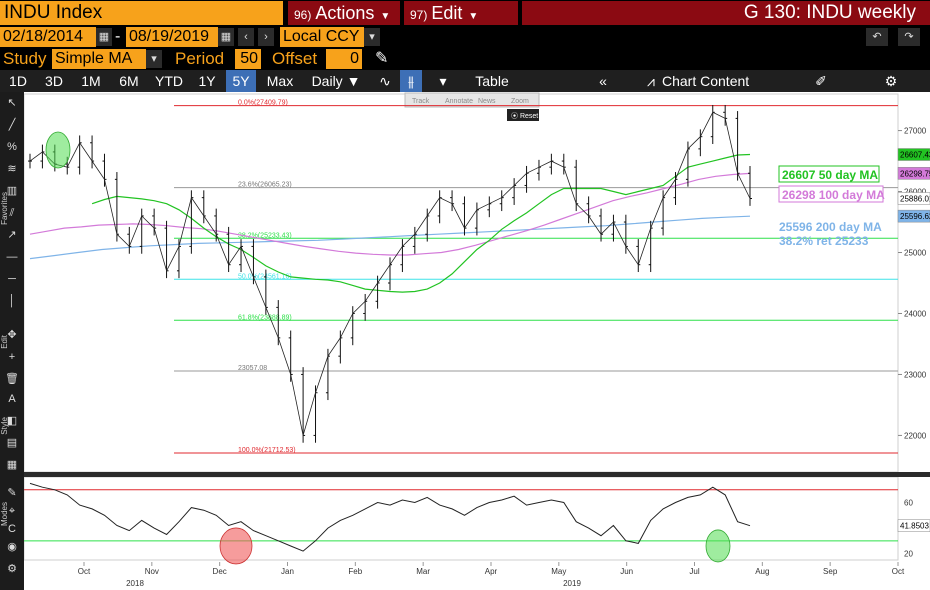 The width and height of the screenshot is (930, 590). I want to click on rsi-y-tick-label: 20, so click(908, 554).